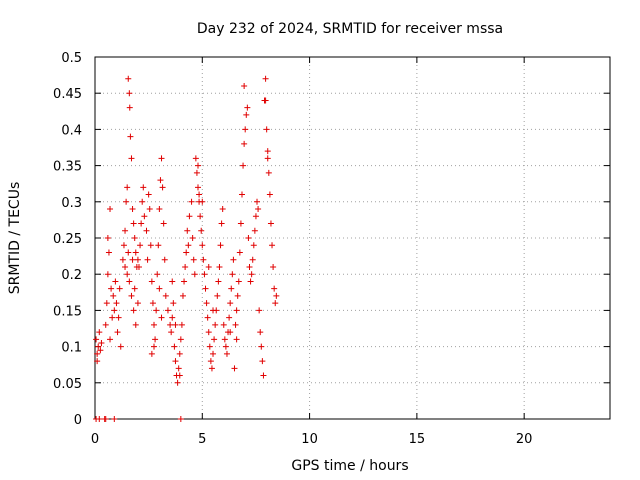 This screenshot has width=640, height=480. Describe the element at coordinates (524, 439) in the screenshot. I see `x-tick-label: 20` at that location.